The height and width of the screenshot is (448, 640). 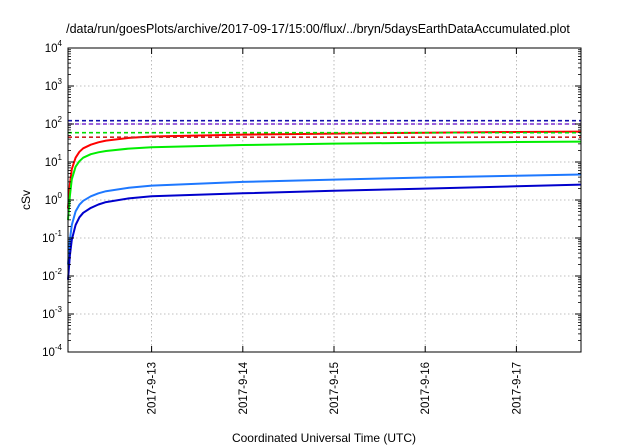 What do you see at coordinates (52, 237) in the screenshot?
I see `y-tick-label: 10⁻¹` at bounding box center [52, 237].